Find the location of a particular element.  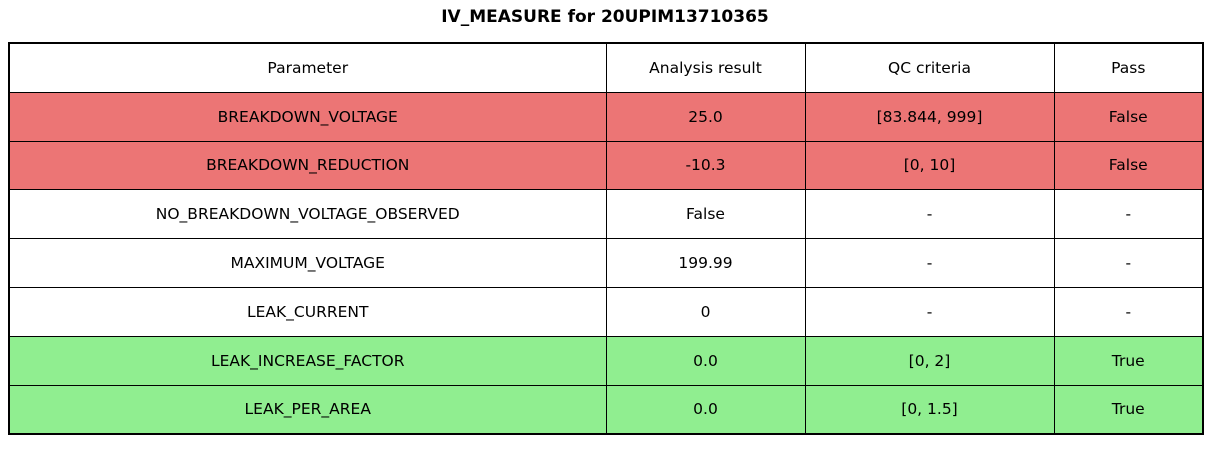

cell-qc-criteria: [83.844, 999] is located at coordinates (929, 116).